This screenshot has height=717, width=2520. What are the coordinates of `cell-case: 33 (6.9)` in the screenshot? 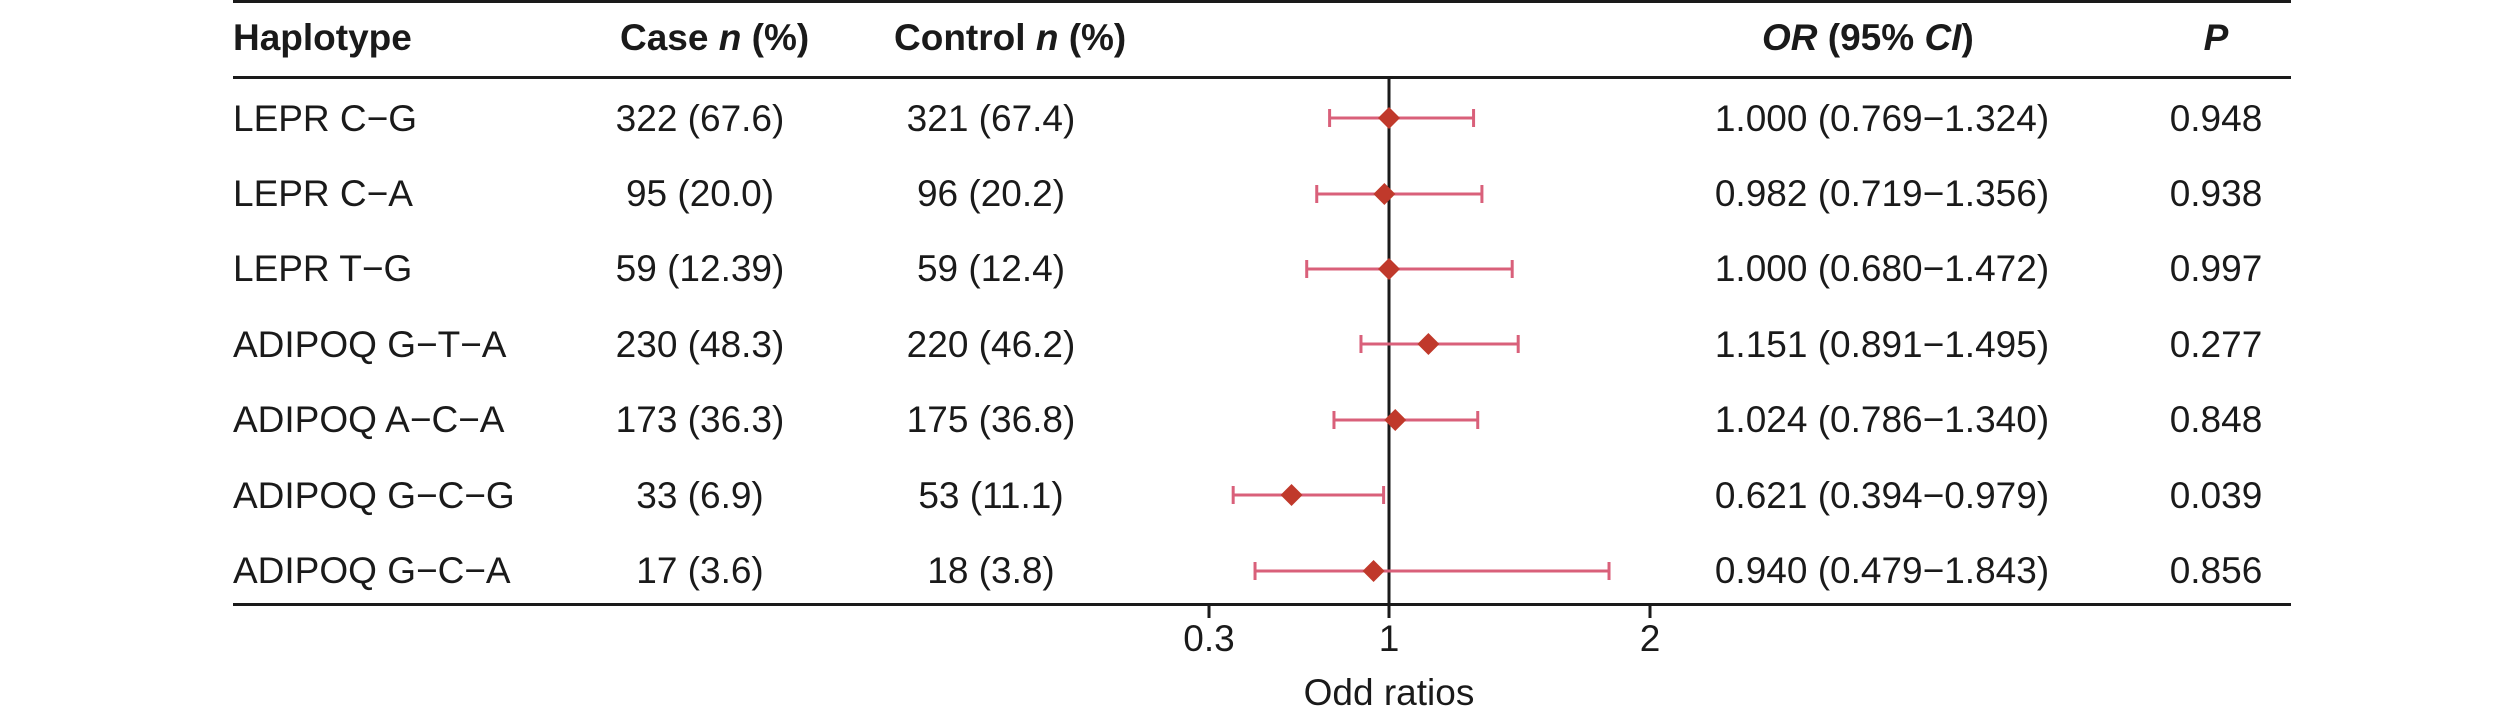 It's located at (700, 495).